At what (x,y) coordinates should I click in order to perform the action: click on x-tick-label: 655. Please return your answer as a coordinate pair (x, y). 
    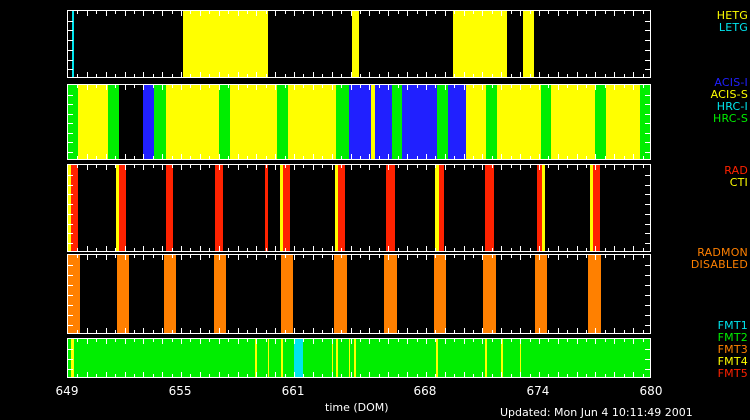
    Looking at the image, I should click on (180, 391).